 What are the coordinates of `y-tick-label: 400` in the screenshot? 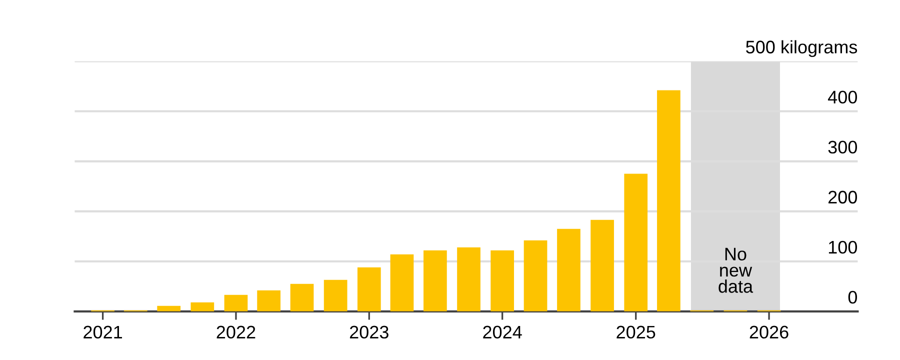 It's located at (842, 97).